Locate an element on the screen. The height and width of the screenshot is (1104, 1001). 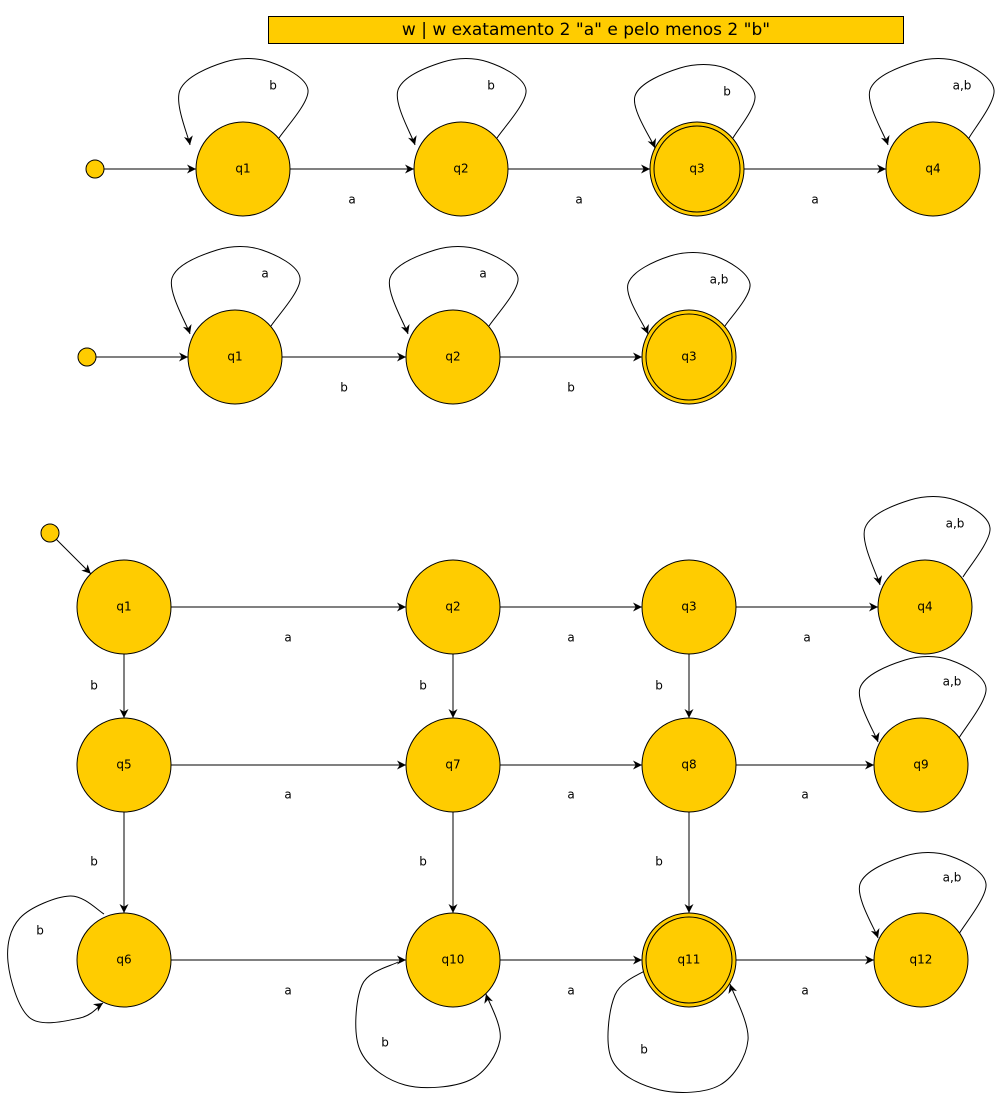
transition-label-a3-q2-q7: b is located at coordinates (423, 686).